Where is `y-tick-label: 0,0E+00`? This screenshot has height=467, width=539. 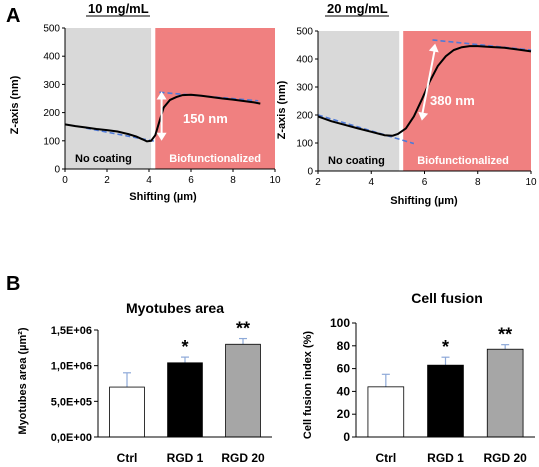
y-tick-label: 0,0E+00 is located at coordinates (71, 438).